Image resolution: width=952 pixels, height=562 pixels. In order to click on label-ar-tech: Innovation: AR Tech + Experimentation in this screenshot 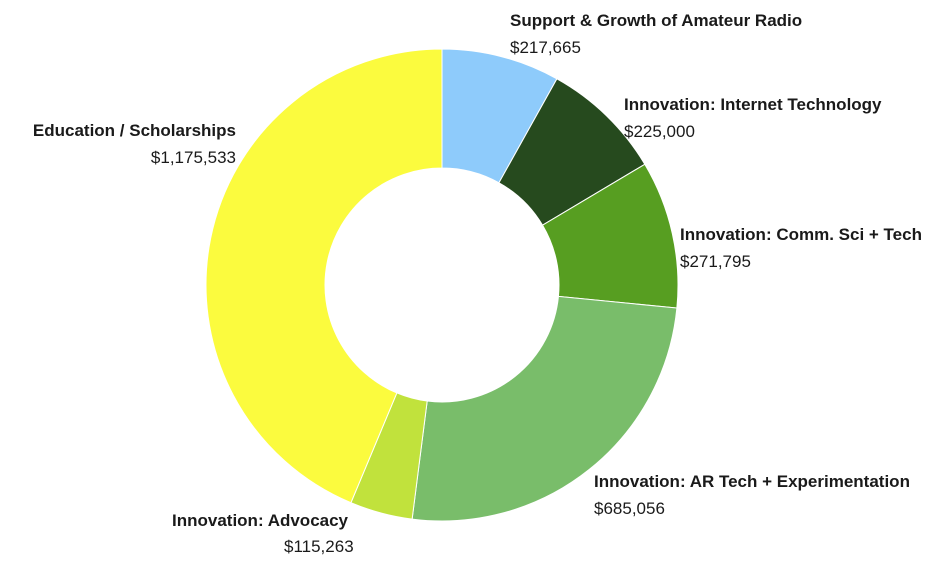, I will do `click(752, 481)`.